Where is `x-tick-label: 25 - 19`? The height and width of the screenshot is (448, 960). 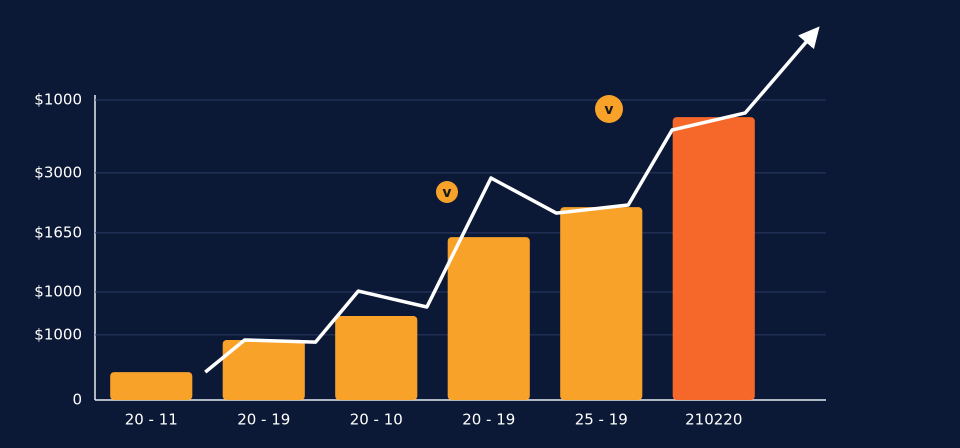
x-tick-label: 25 - 19 is located at coordinates (601, 420).